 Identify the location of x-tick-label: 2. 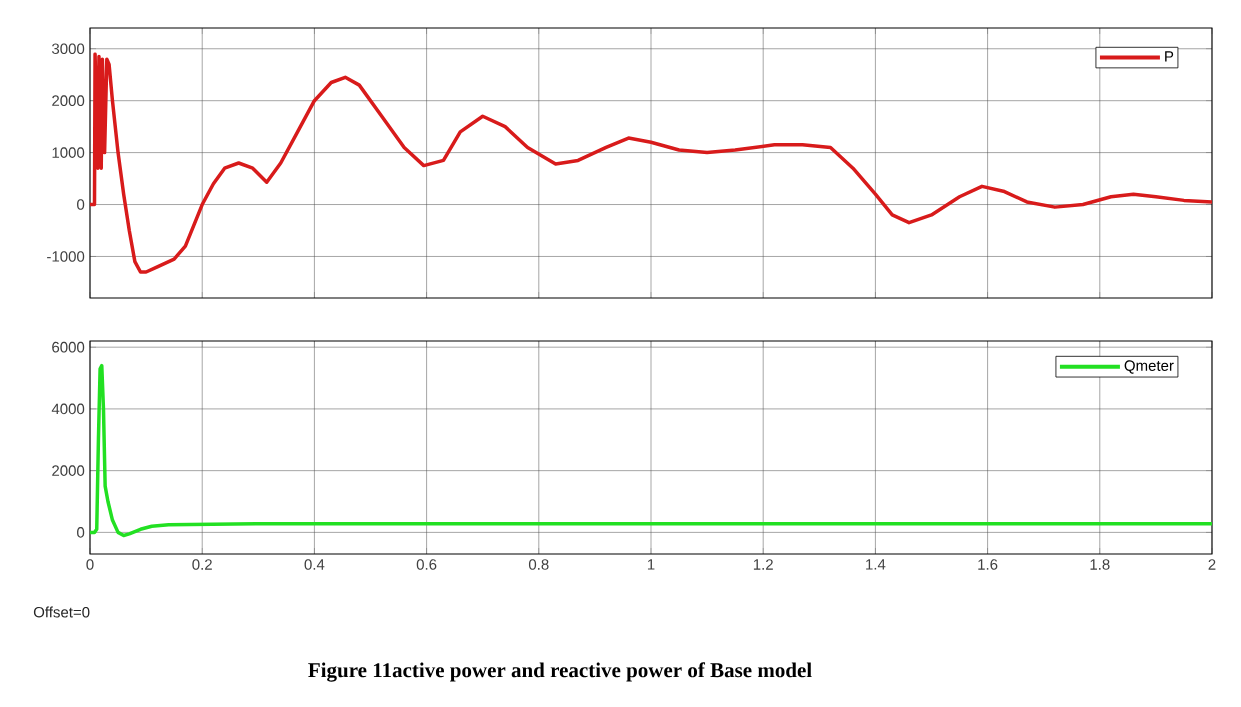
(1212, 564).